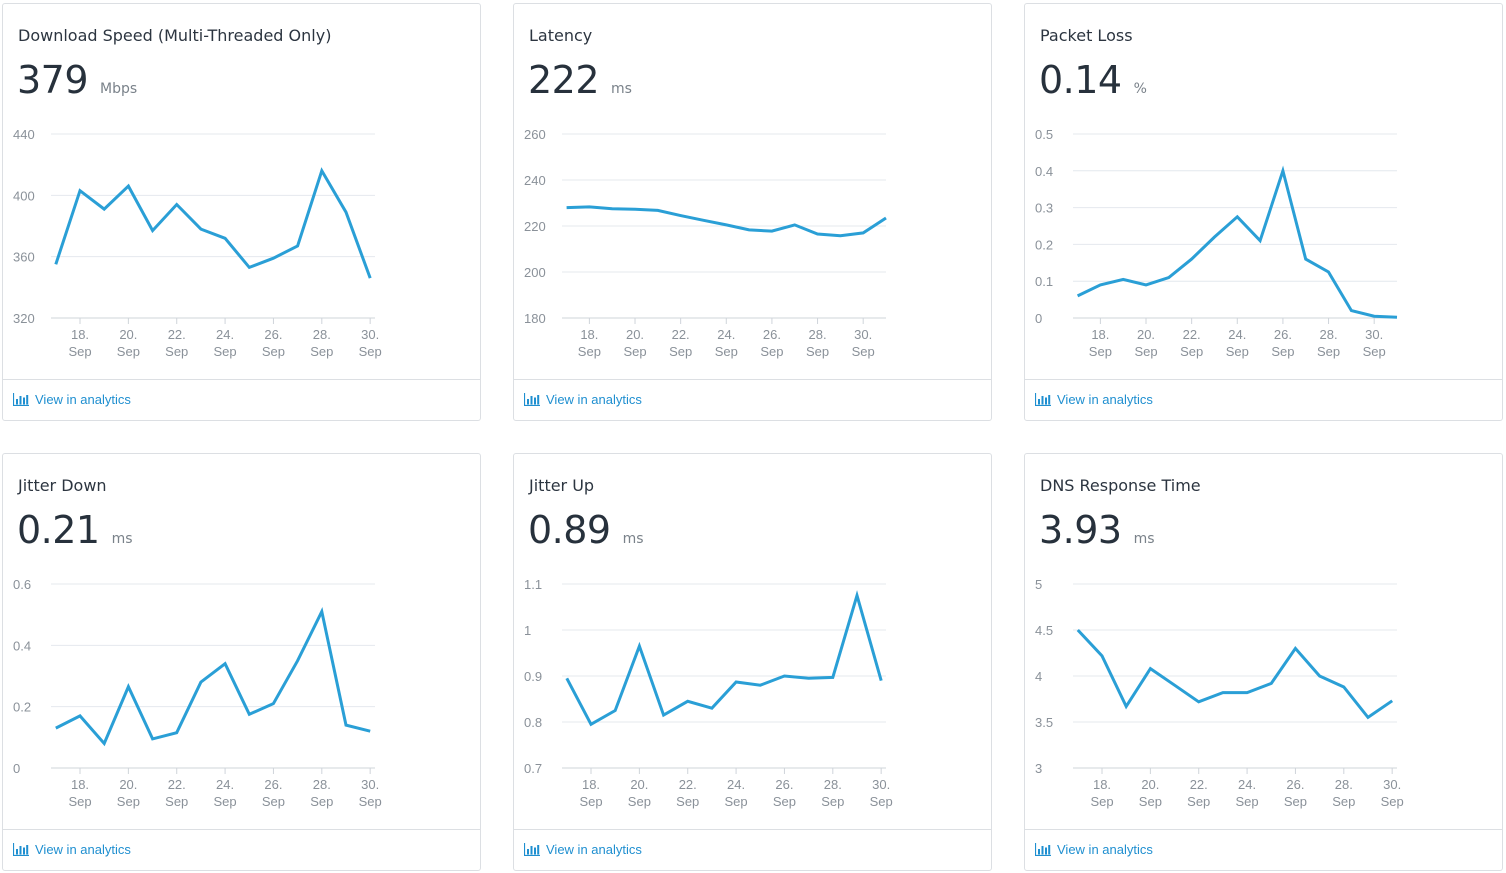  I want to click on card-title: Latency, so click(561, 35).